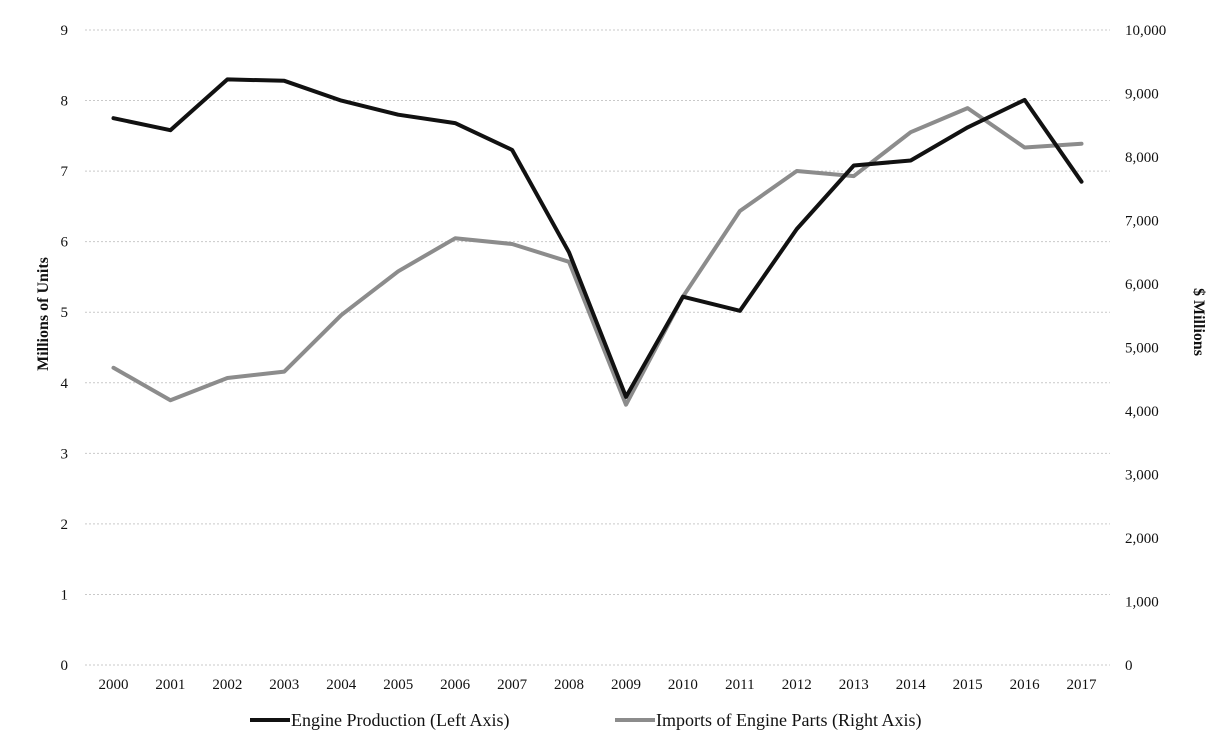  I want to click on x-tick-label: 2016, so click(1025, 685).